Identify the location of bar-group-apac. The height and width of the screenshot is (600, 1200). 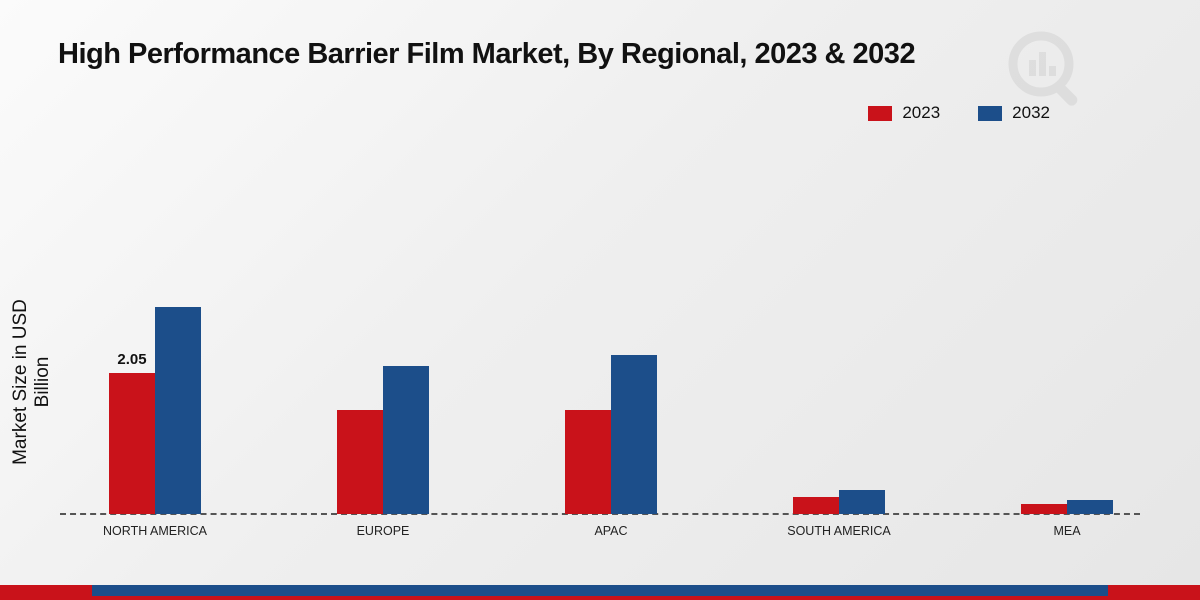
(611, 434).